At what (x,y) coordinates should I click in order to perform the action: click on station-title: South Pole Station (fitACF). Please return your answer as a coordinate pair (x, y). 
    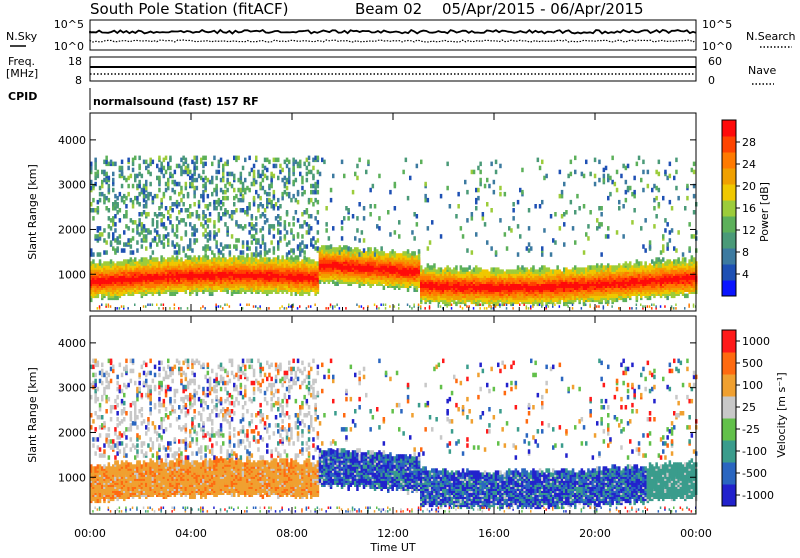
    Looking at the image, I should click on (189, 9).